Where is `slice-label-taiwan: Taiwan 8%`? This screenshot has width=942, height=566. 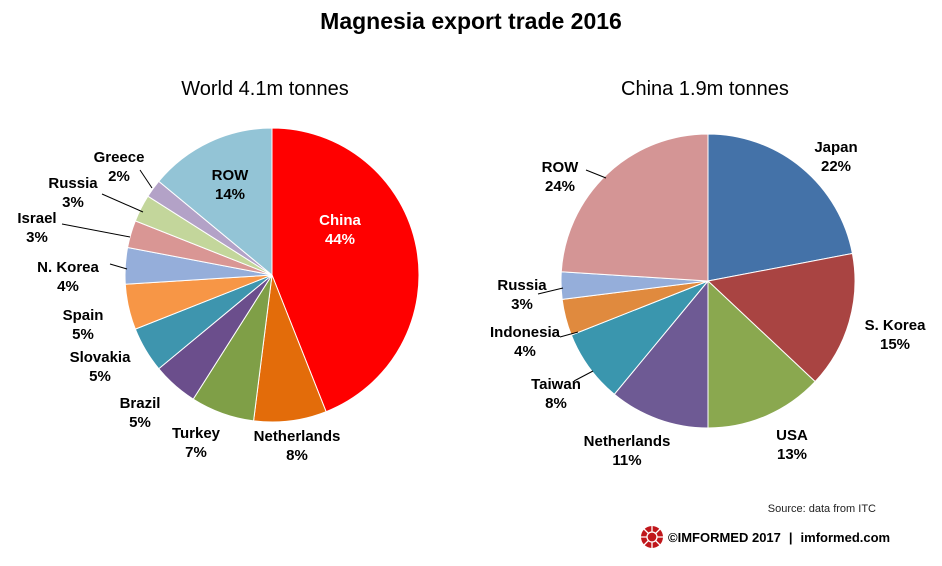 slice-label-taiwan: Taiwan 8% is located at coordinates (556, 394).